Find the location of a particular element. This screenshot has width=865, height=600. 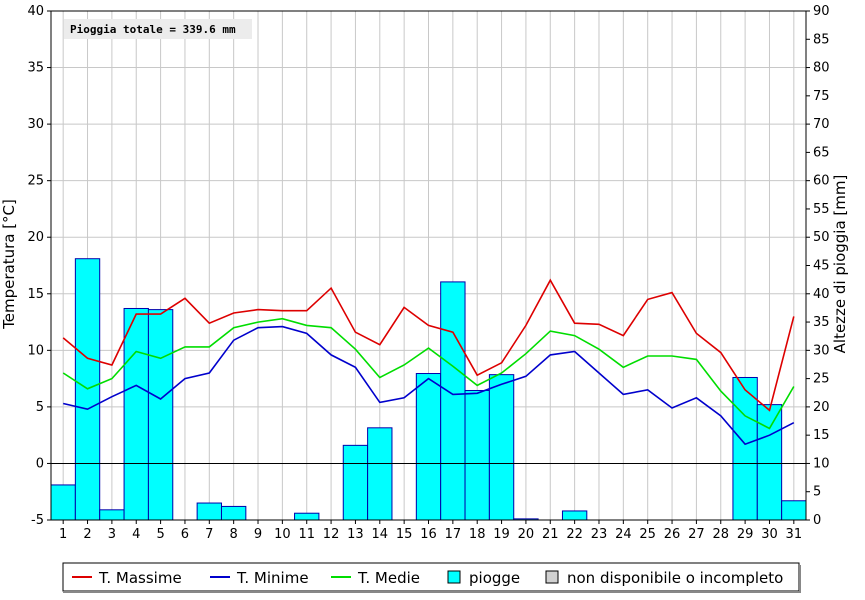

x-tick-label: 22 is located at coordinates (574, 534).